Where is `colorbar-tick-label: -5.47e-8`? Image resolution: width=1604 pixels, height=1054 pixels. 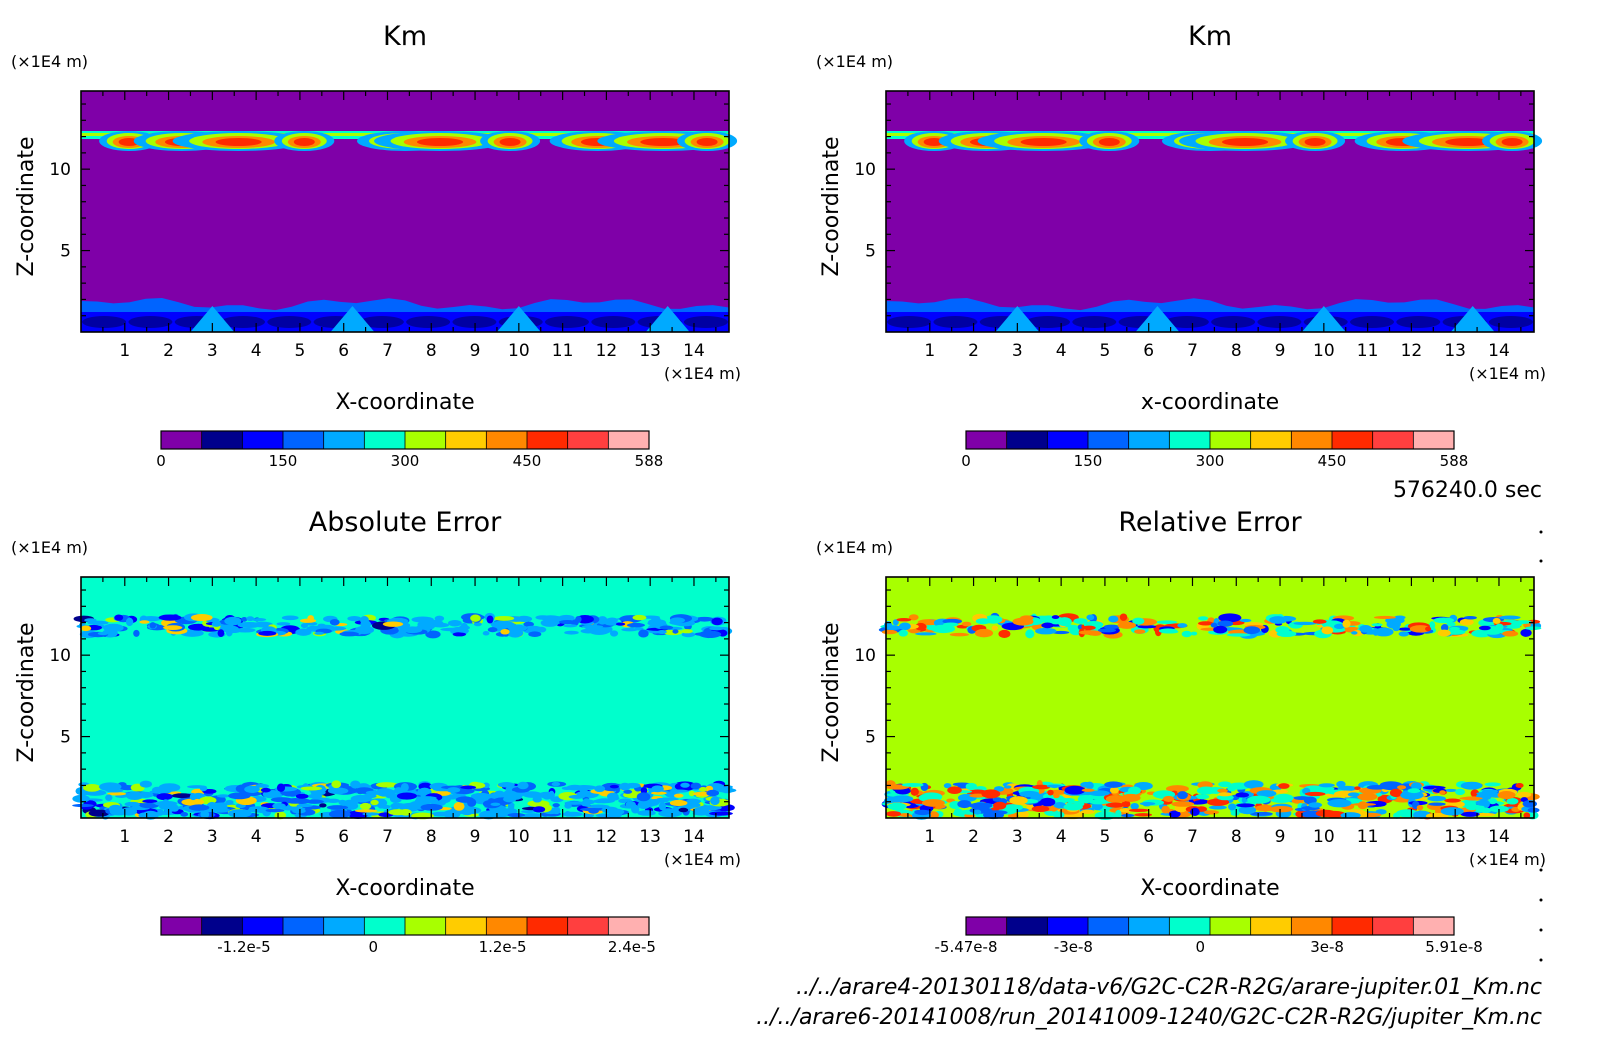 colorbar-tick-label: -5.47e-8 is located at coordinates (966, 947).